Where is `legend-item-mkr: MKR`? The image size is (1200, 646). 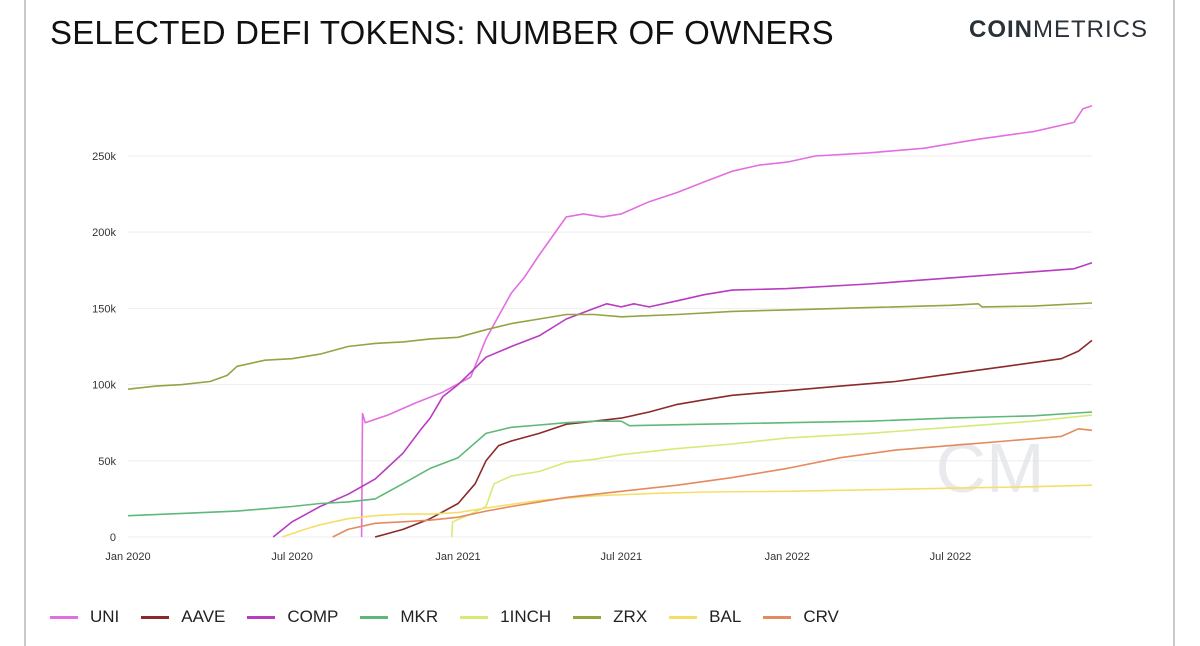
legend-item-mkr: MKR is located at coordinates (399, 617).